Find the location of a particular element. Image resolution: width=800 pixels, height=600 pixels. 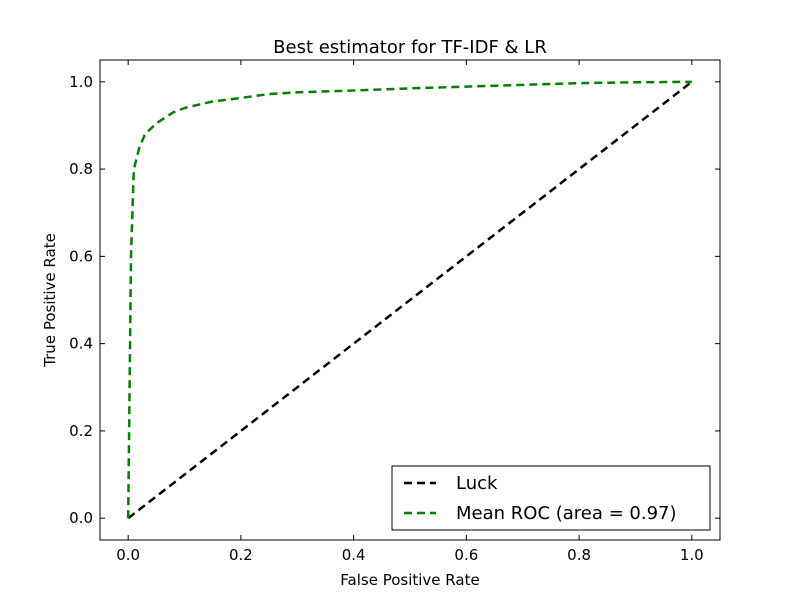

y-tick-label: 0.4 is located at coordinates (81, 344).